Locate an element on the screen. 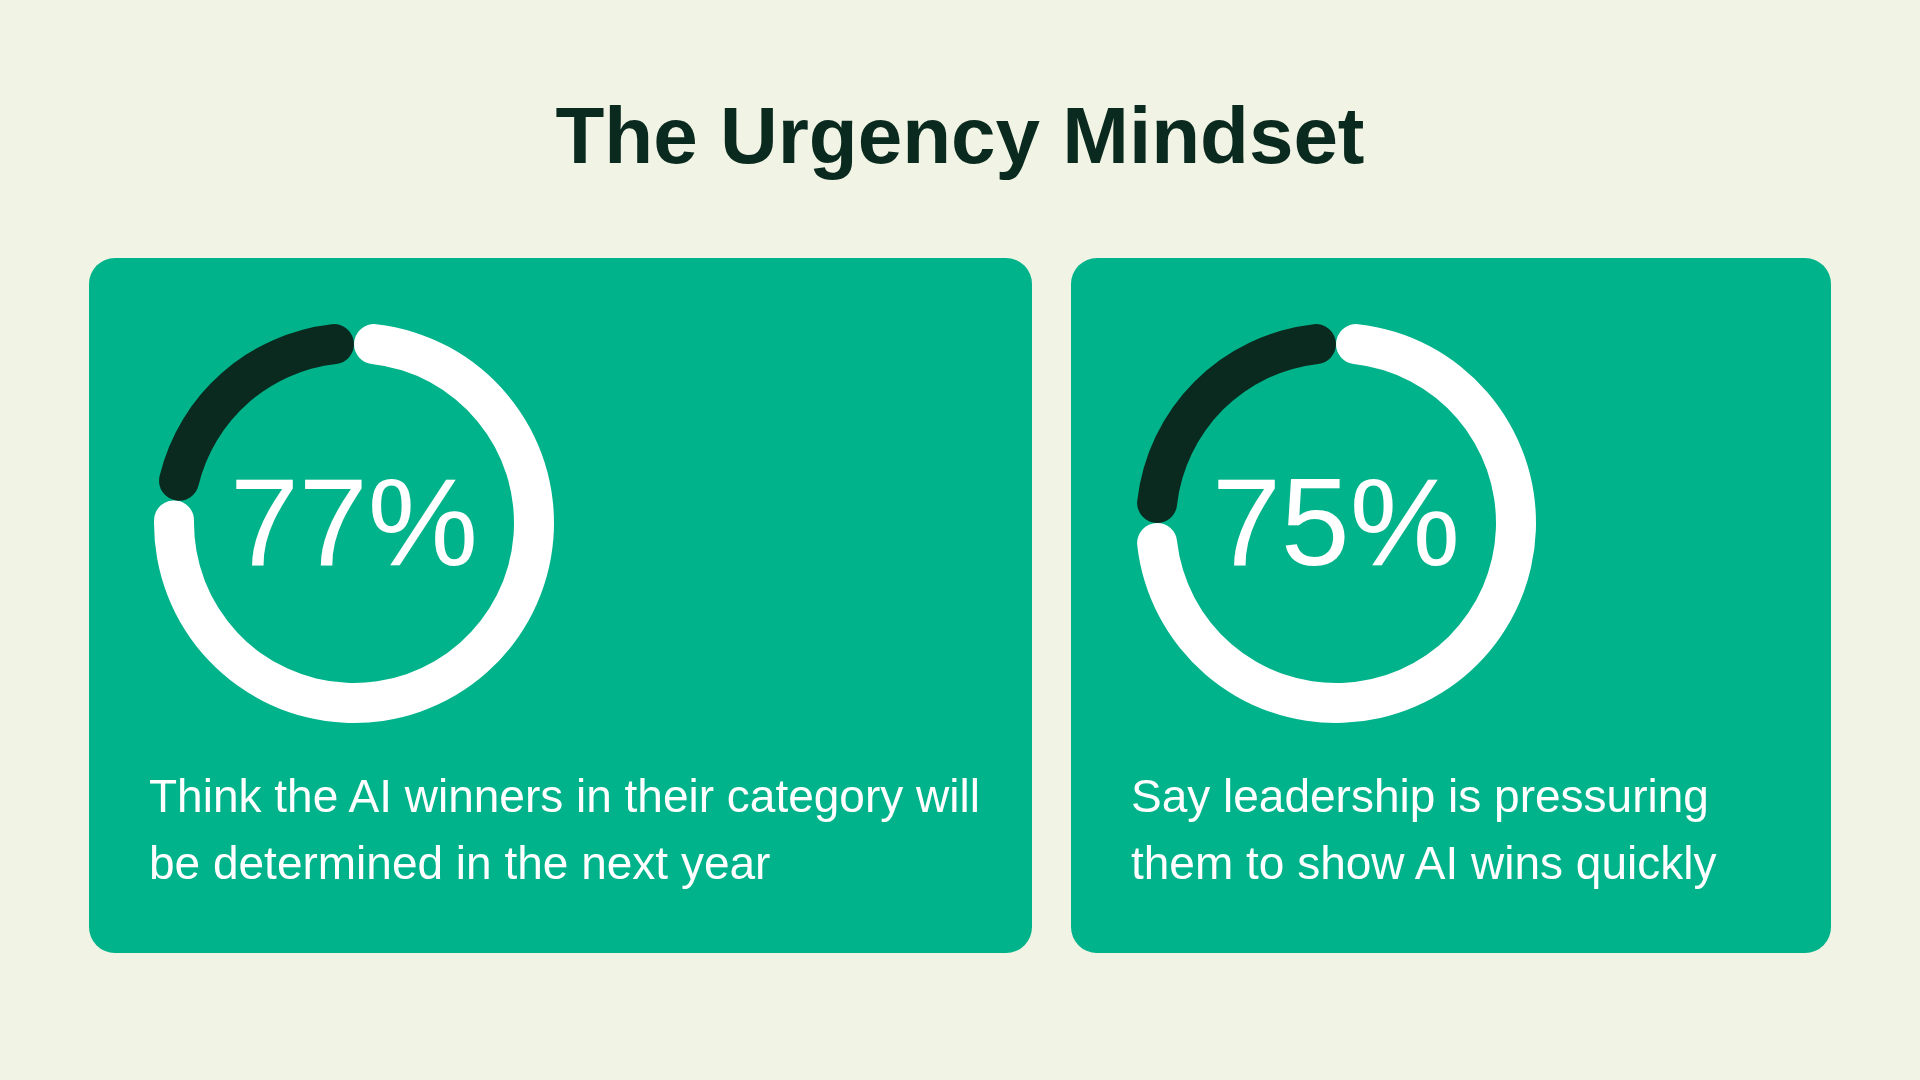  data-label: 75% is located at coordinates (1336, 522).